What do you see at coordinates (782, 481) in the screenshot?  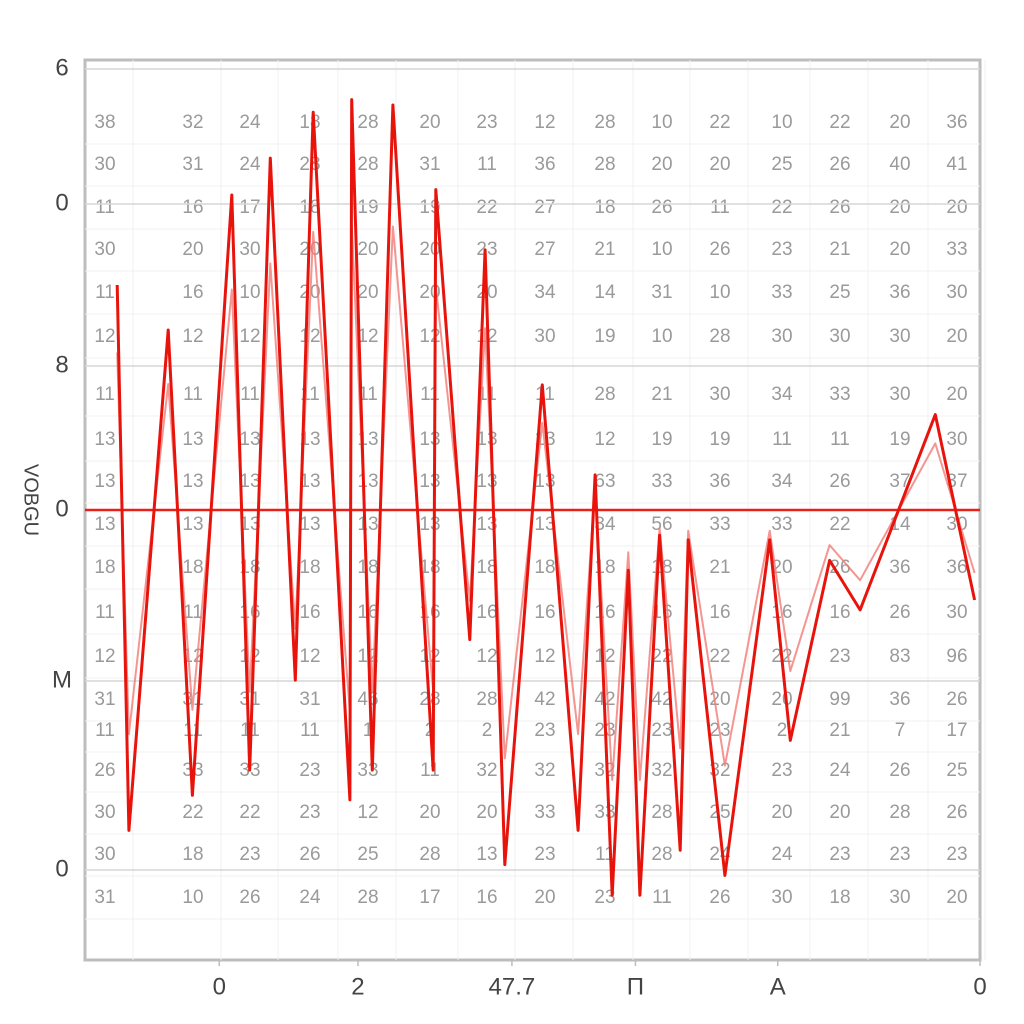 I see `cell-label: 34` at bounding box center [782, 481].